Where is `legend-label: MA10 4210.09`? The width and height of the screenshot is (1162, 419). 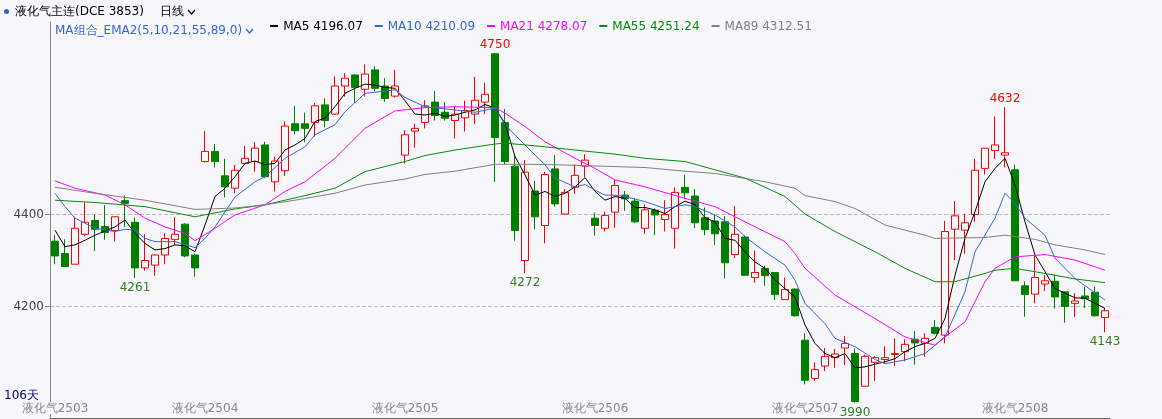 legend-label: MA10 4210.09 is located at coordinates (431, 26).